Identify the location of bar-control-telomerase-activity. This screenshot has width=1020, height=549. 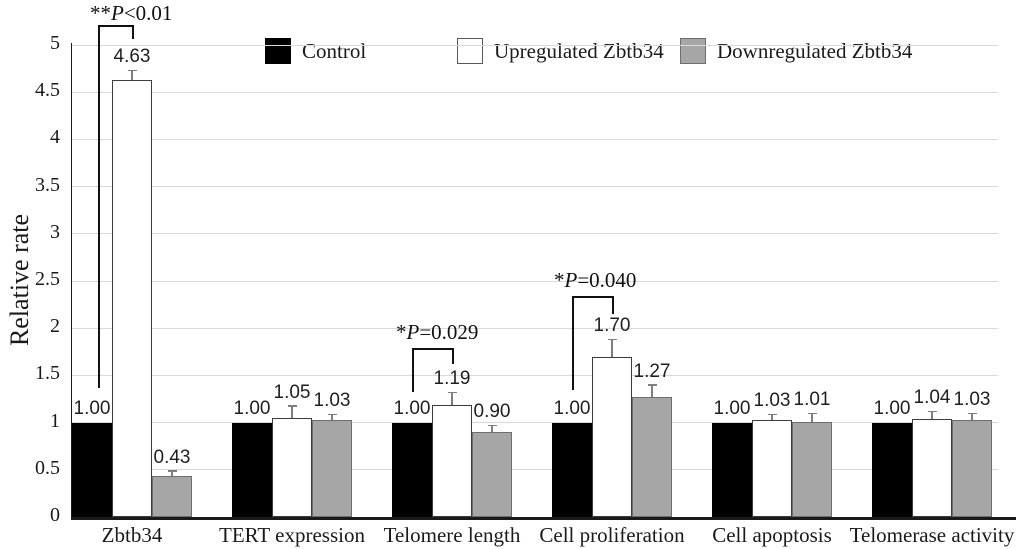
(892, 469).